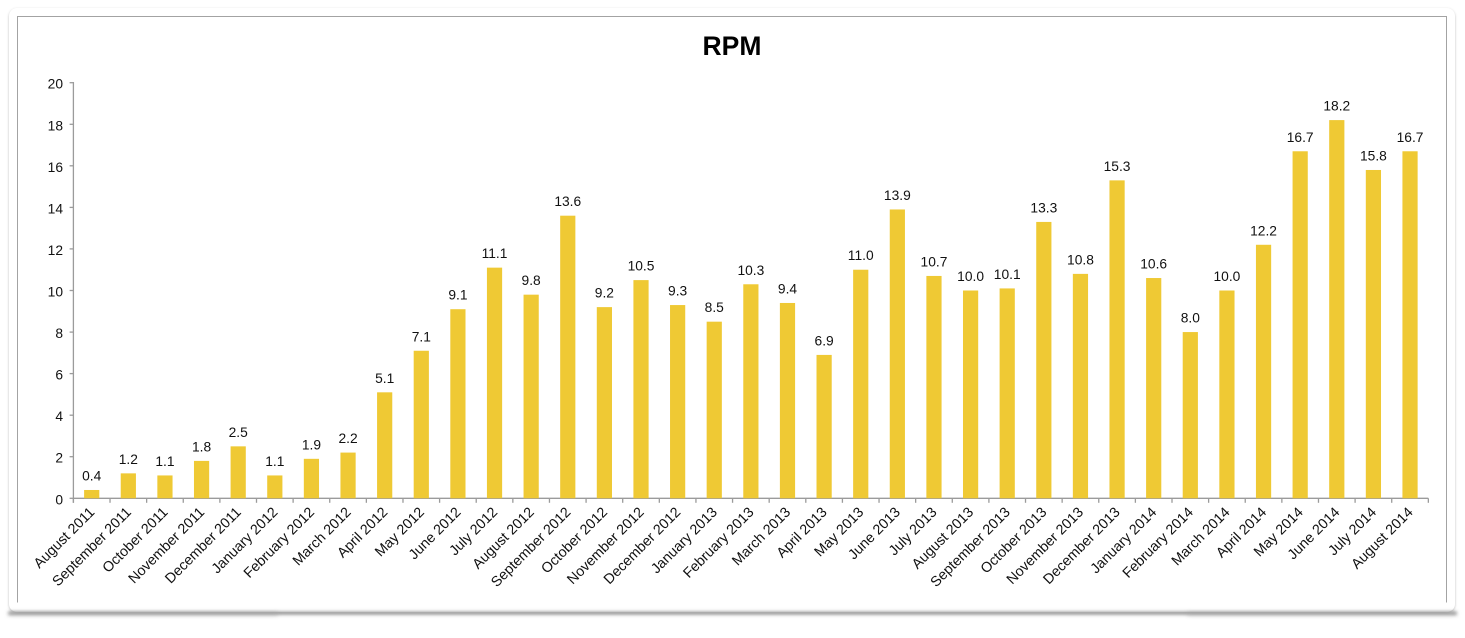 This screenshot has height=638, width=1465. What do you see at coordinates (421, 336) in the screenshot?
I see `svg-text: 7.1` at bounding box center [421, 336].